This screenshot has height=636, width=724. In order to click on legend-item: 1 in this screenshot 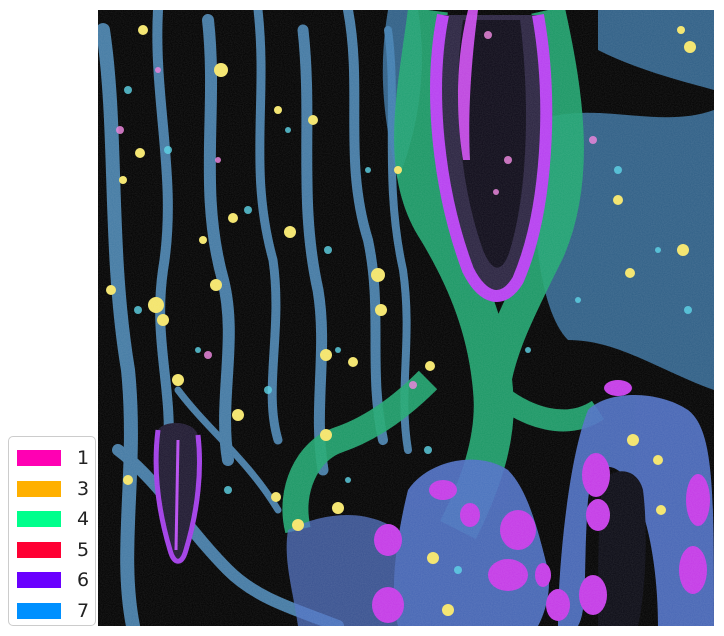, I will do `click(56, 458)`.